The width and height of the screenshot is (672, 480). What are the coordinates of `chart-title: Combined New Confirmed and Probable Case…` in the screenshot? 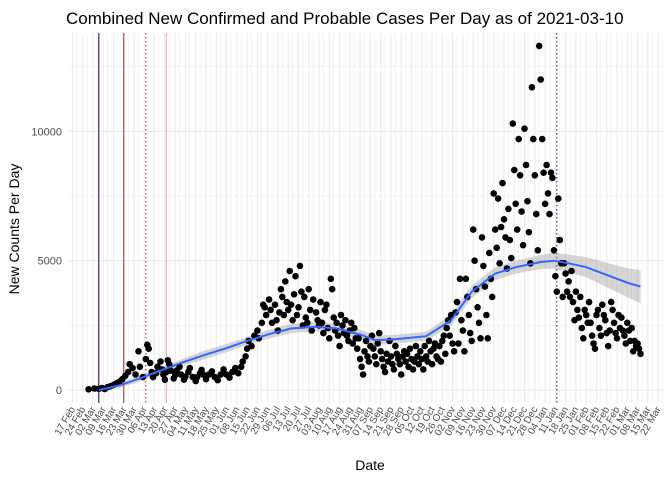 It's located at (345, 18).